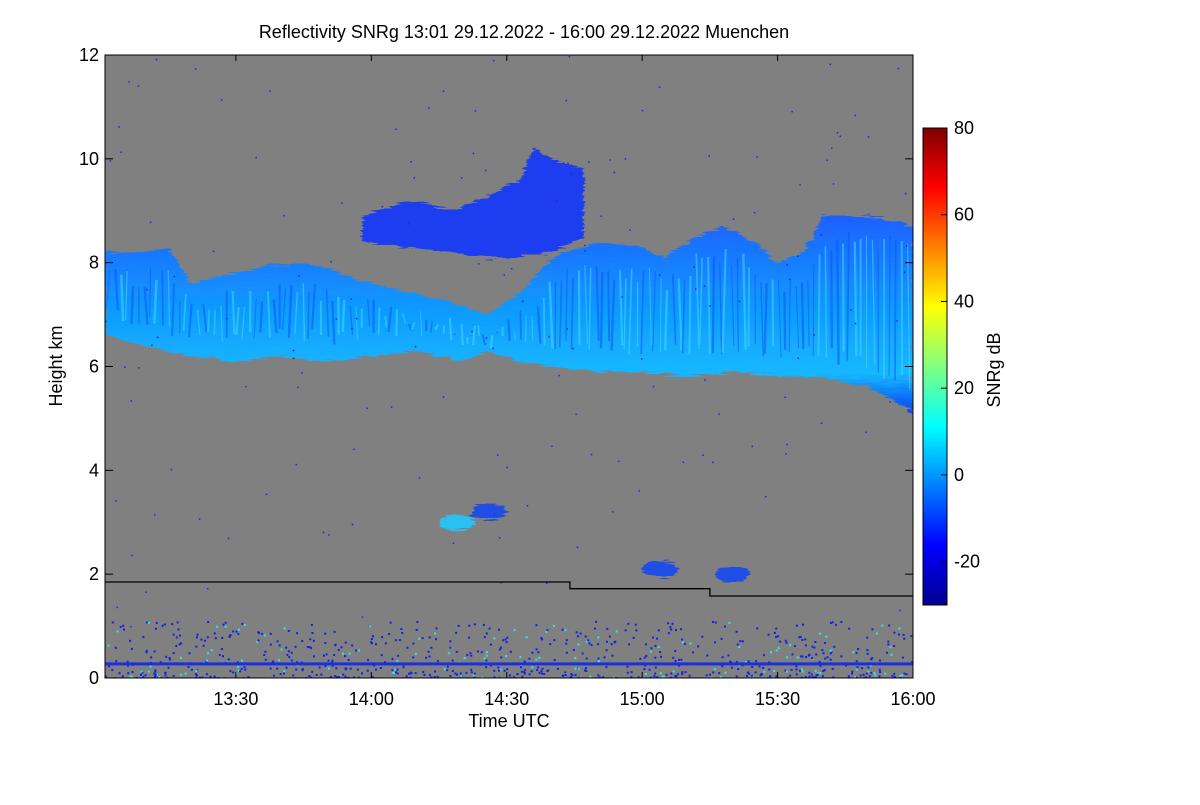  Describe the element at coordinates (94, 367) in the screenshot. I see `y-tick-label: 6` at that location.